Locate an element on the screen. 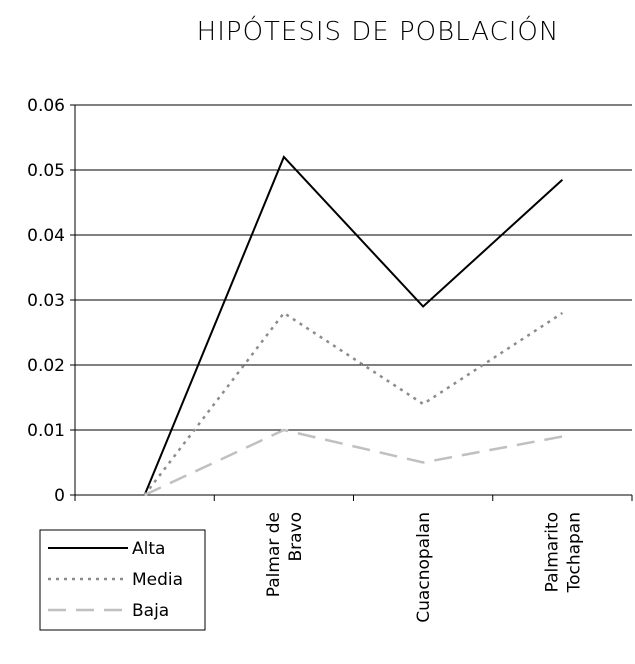 The image size is (635, 664). x-tick-label: Palmar de is located at coordinates (274, 554).